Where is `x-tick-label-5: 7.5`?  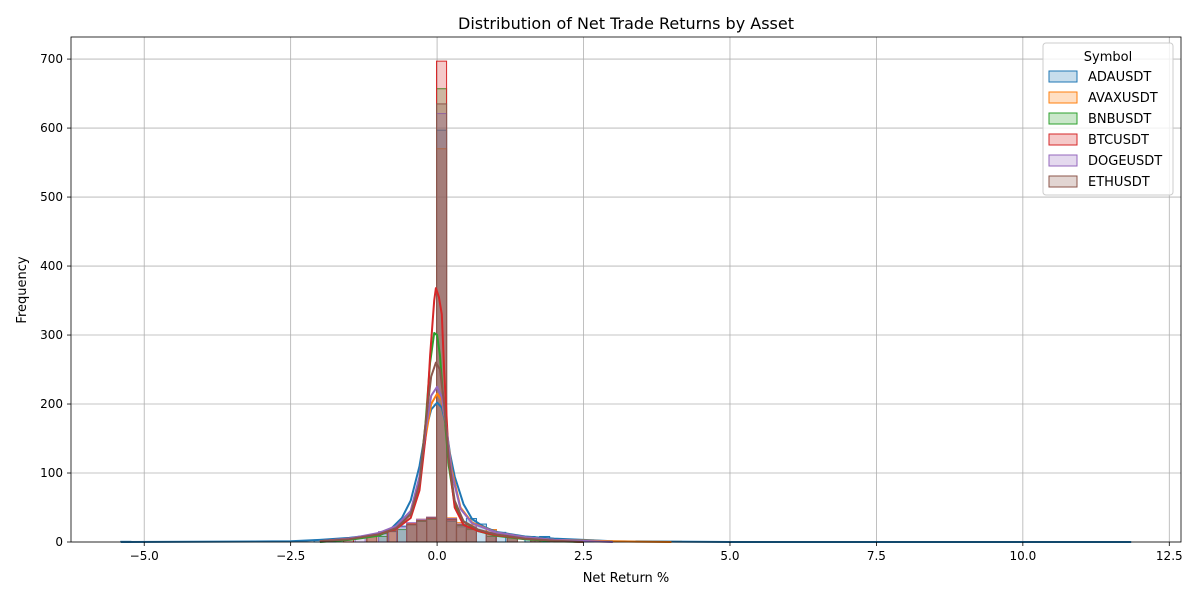 x-tick-label-5: 7.5 is located at coordinates (876, 556).